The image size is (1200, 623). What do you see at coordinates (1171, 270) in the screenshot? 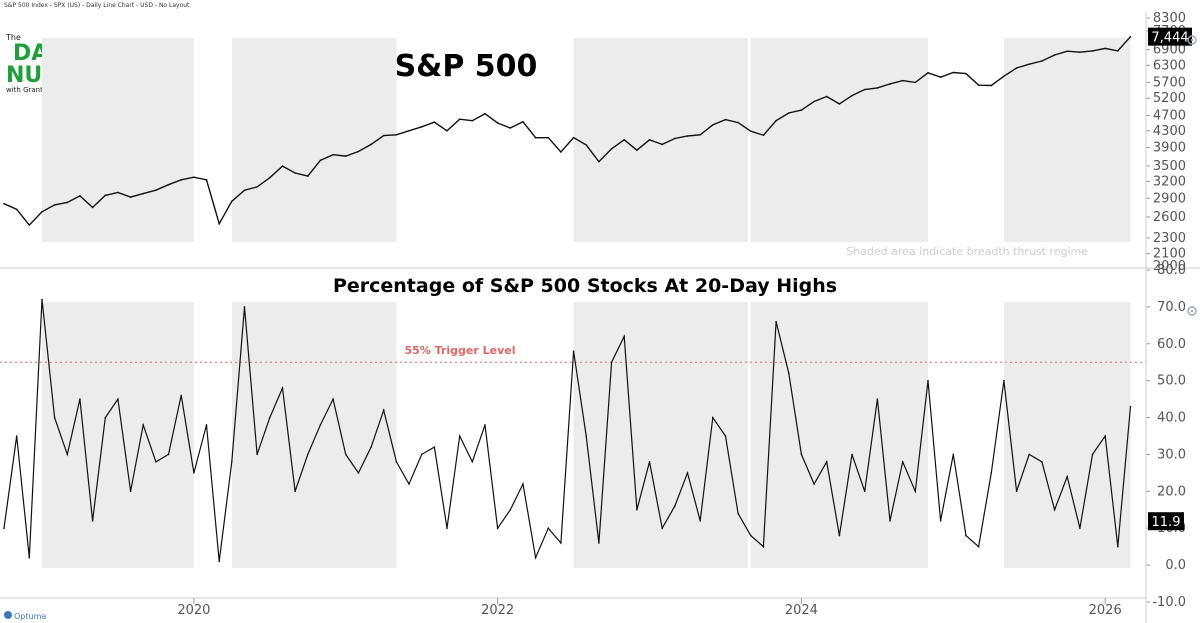
I see `bottom-y-tick-label: 80.0` at bounding box center [1171, 270].